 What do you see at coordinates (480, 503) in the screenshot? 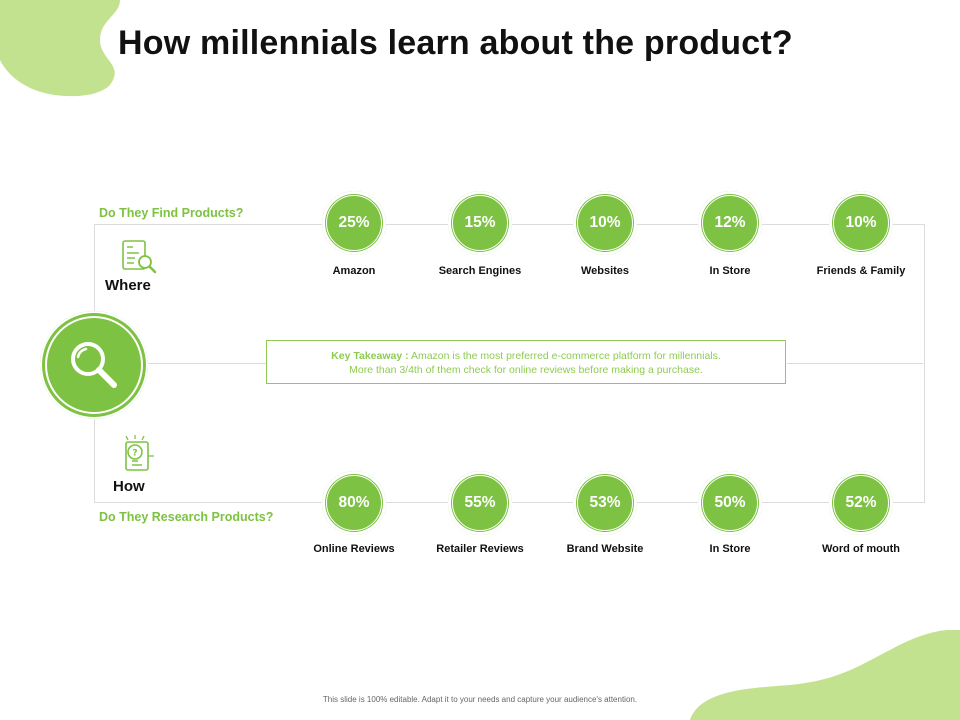
I see `research-value-badge: 55%` at bounding box center [480, 503].